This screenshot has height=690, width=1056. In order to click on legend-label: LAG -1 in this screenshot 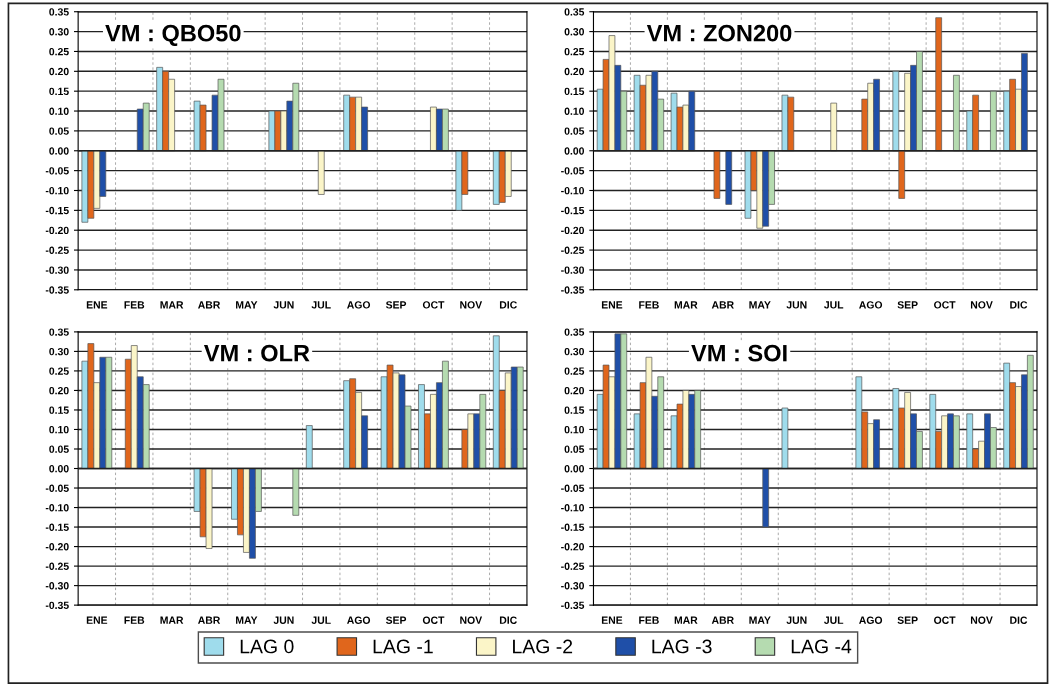, I will do `click(403, 646)`.